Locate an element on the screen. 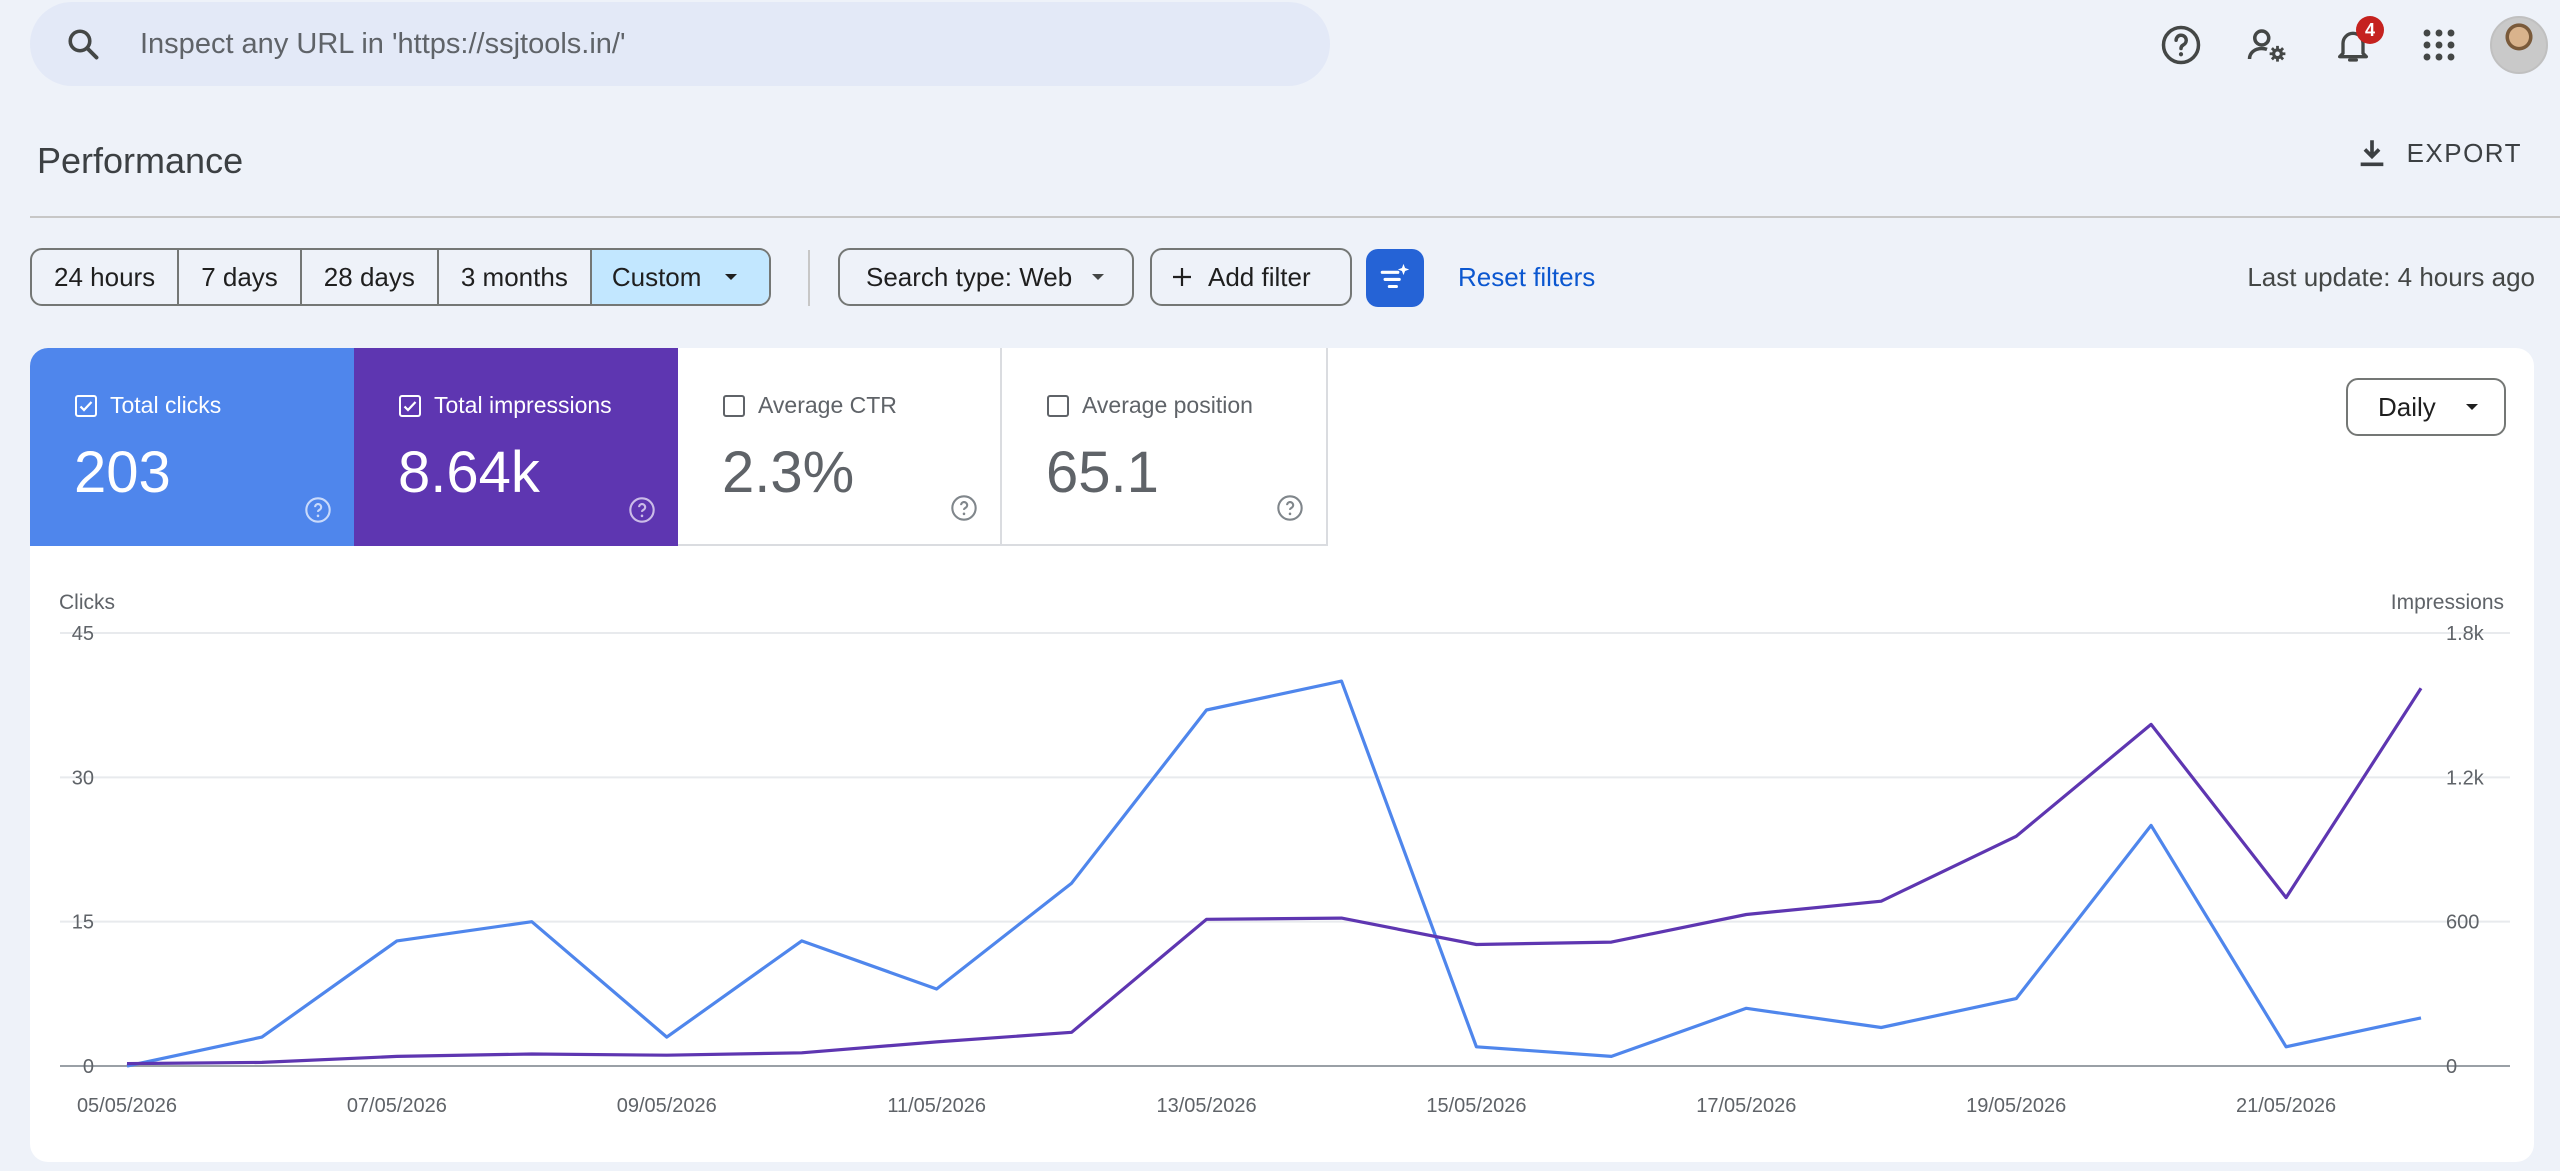 This screenshot has height=1171, width=2560. metric-average-ctr: Average CTR 2.3% is located at coordinates (840, 447).